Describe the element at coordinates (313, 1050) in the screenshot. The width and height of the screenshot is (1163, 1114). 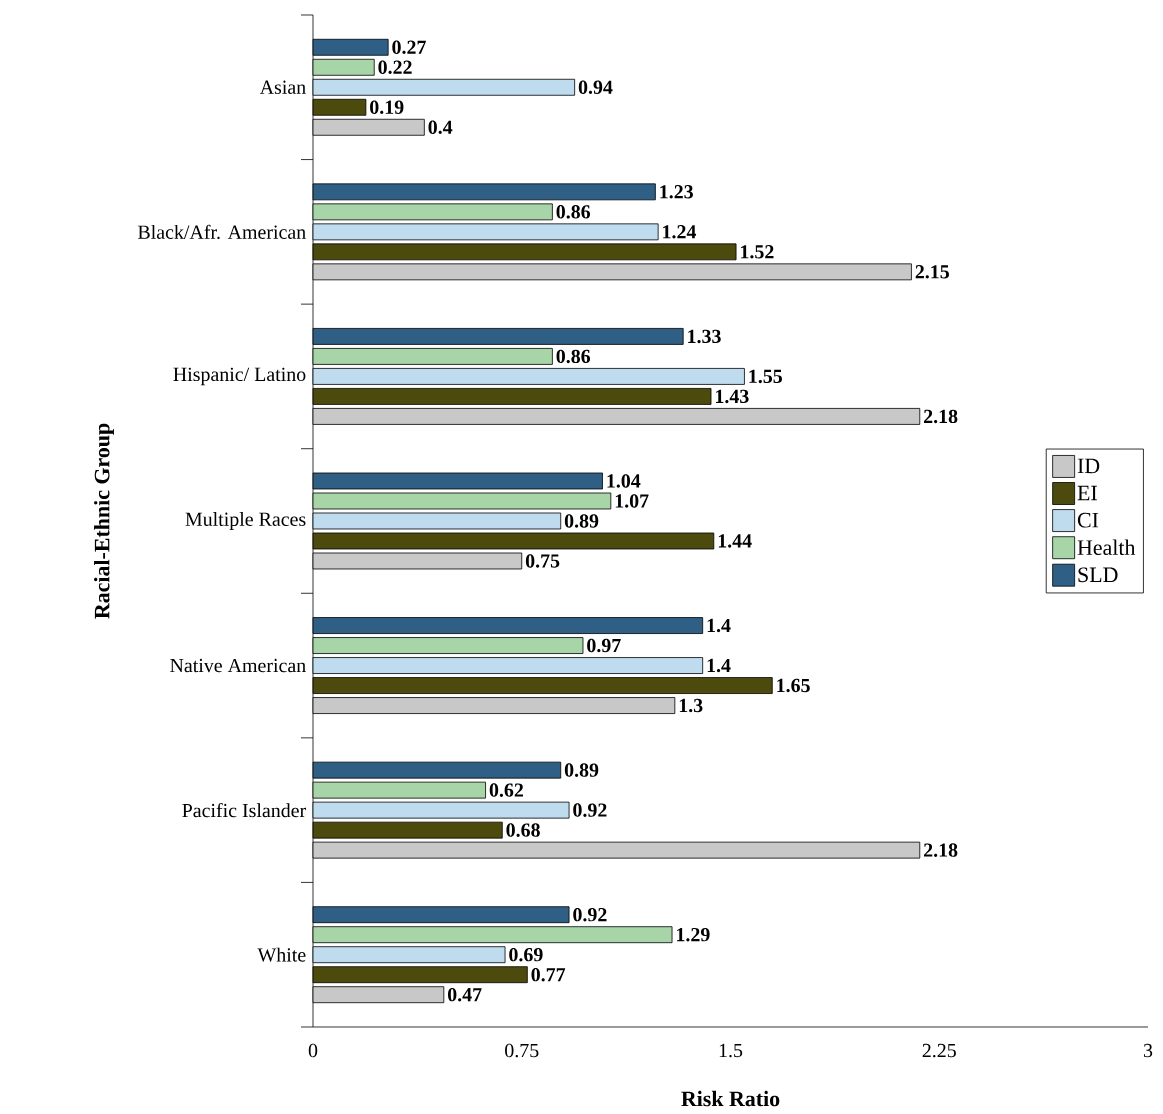
I see `x-tick-label: 0` at that location.